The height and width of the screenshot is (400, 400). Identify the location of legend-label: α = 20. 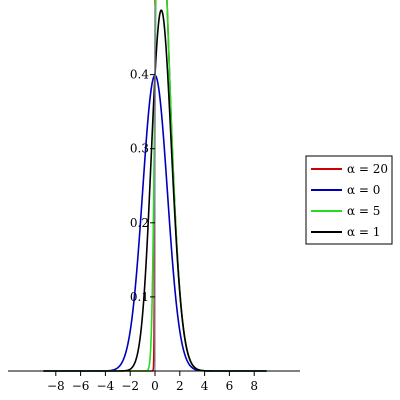
(367, 169).